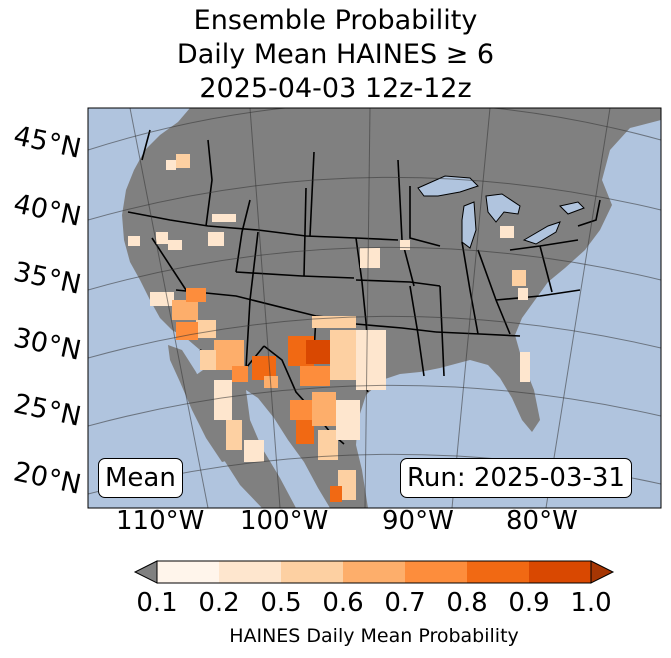 Image resolution: width=671 pixels, height=658 pixels. What do you see at coordinates (602, 572) in the screenshot?
I see `colorbar-over-arrow` at bounding box center [602, 572].